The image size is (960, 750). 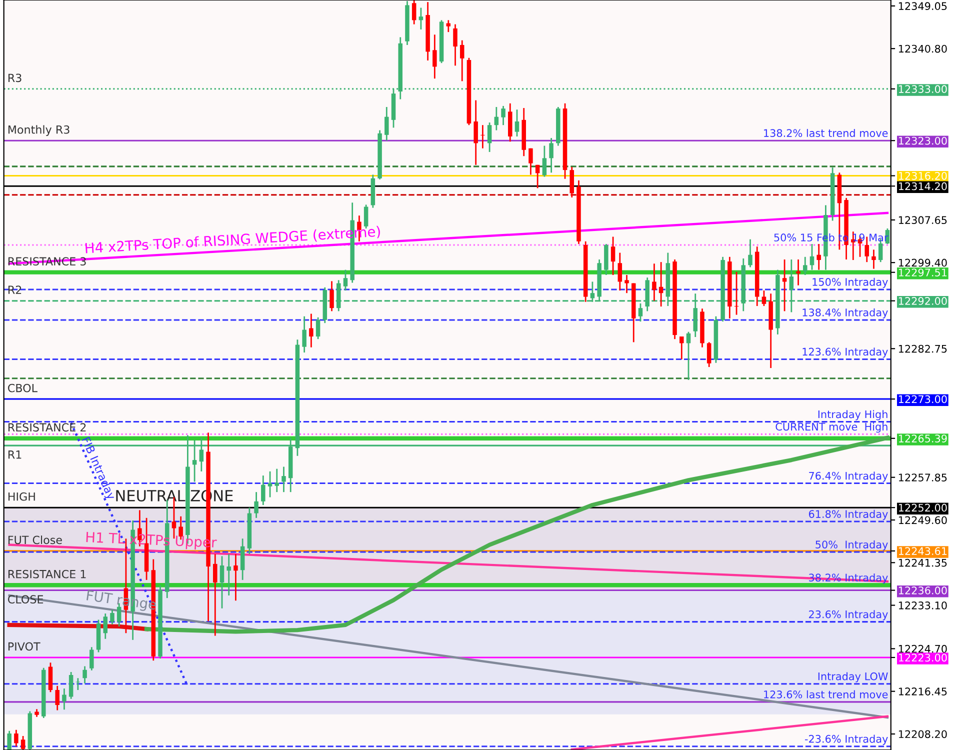 What do you see at coordinates (922, 140) in the screenshot?
I see `y-tick-label: 12323.00` at bounding box center [922, 140].